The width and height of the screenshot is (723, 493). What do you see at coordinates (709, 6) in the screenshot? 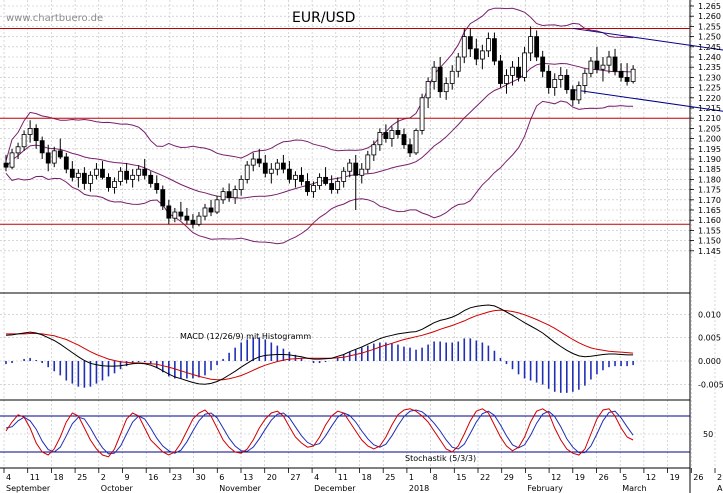
I see `price-tick-label: 1.265` at bounding box center [709, 6].